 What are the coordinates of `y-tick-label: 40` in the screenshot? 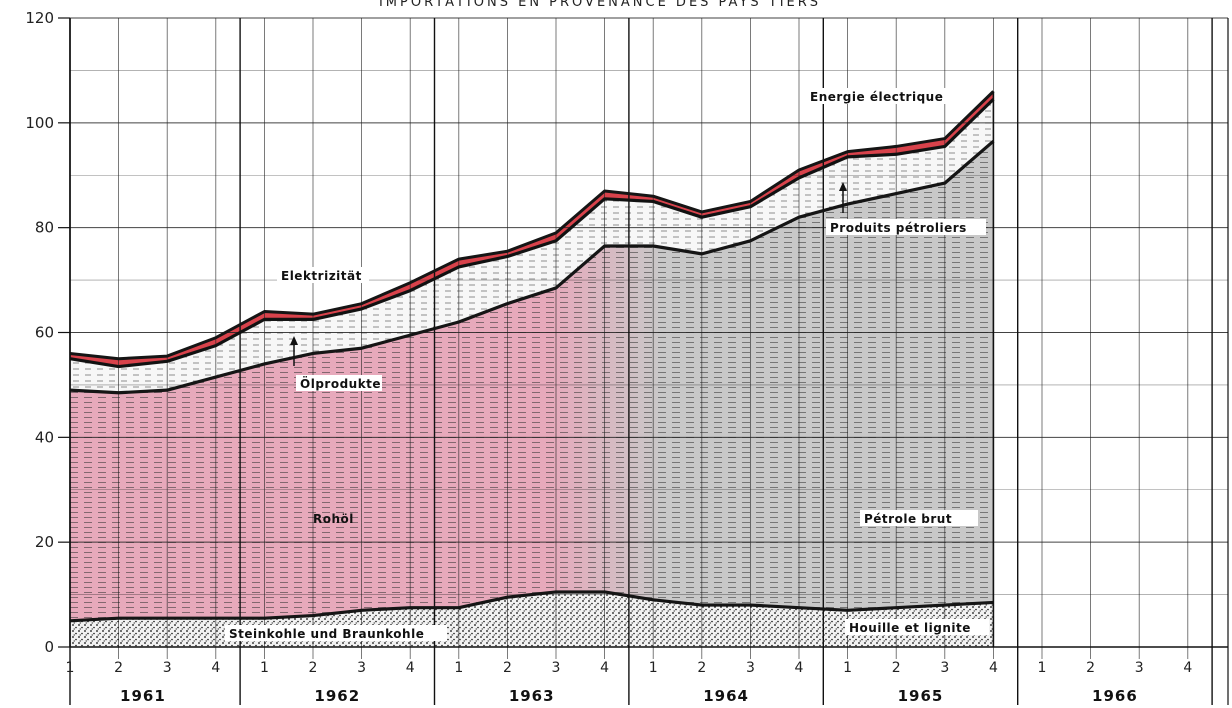 It's located at (44, 437).